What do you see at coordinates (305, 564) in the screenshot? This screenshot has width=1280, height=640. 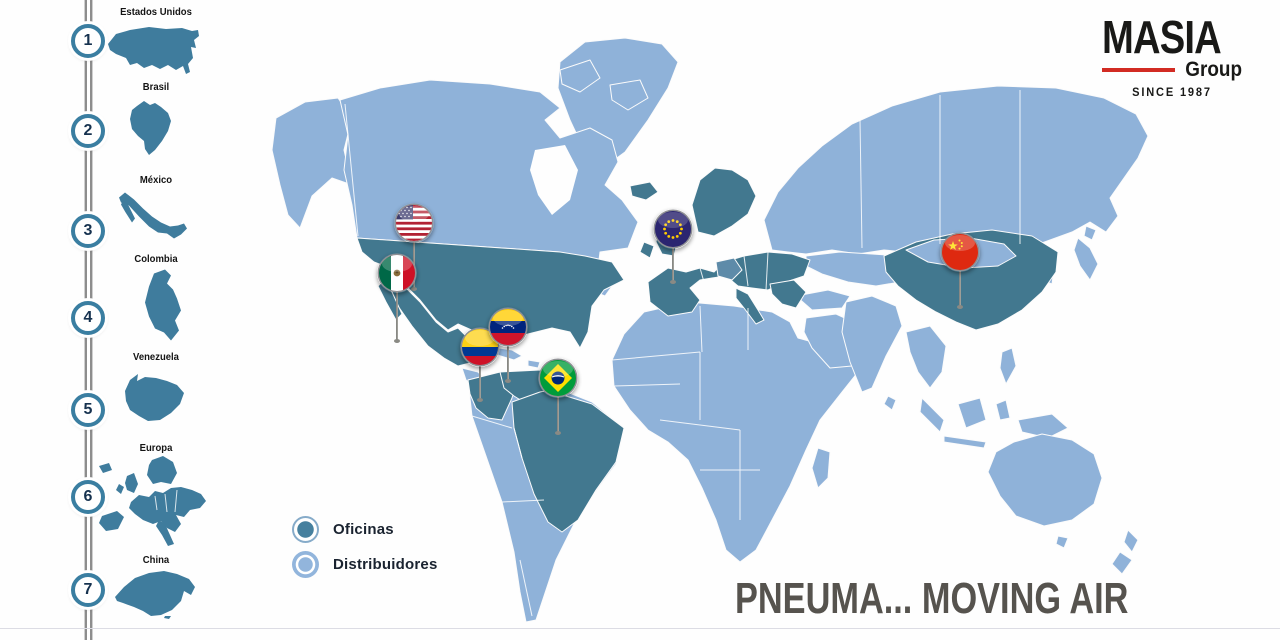 I see `distributors-dot-icon` at bounding box center [305, 564].